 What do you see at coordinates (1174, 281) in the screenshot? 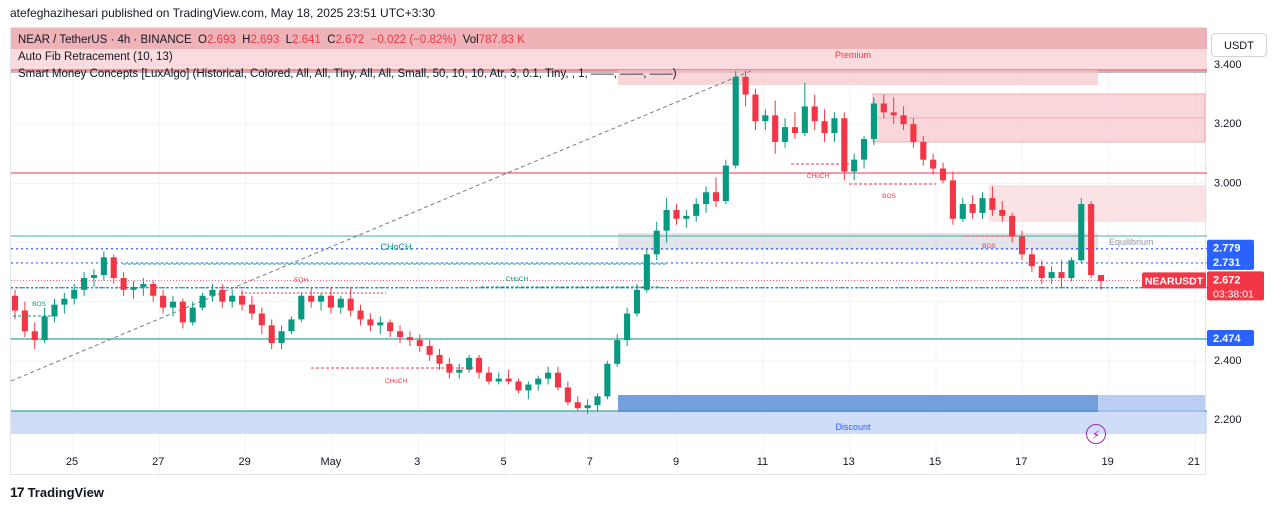
I see `symbol-tag-text: NEARUSDT` at bounding box center [1174, 281].